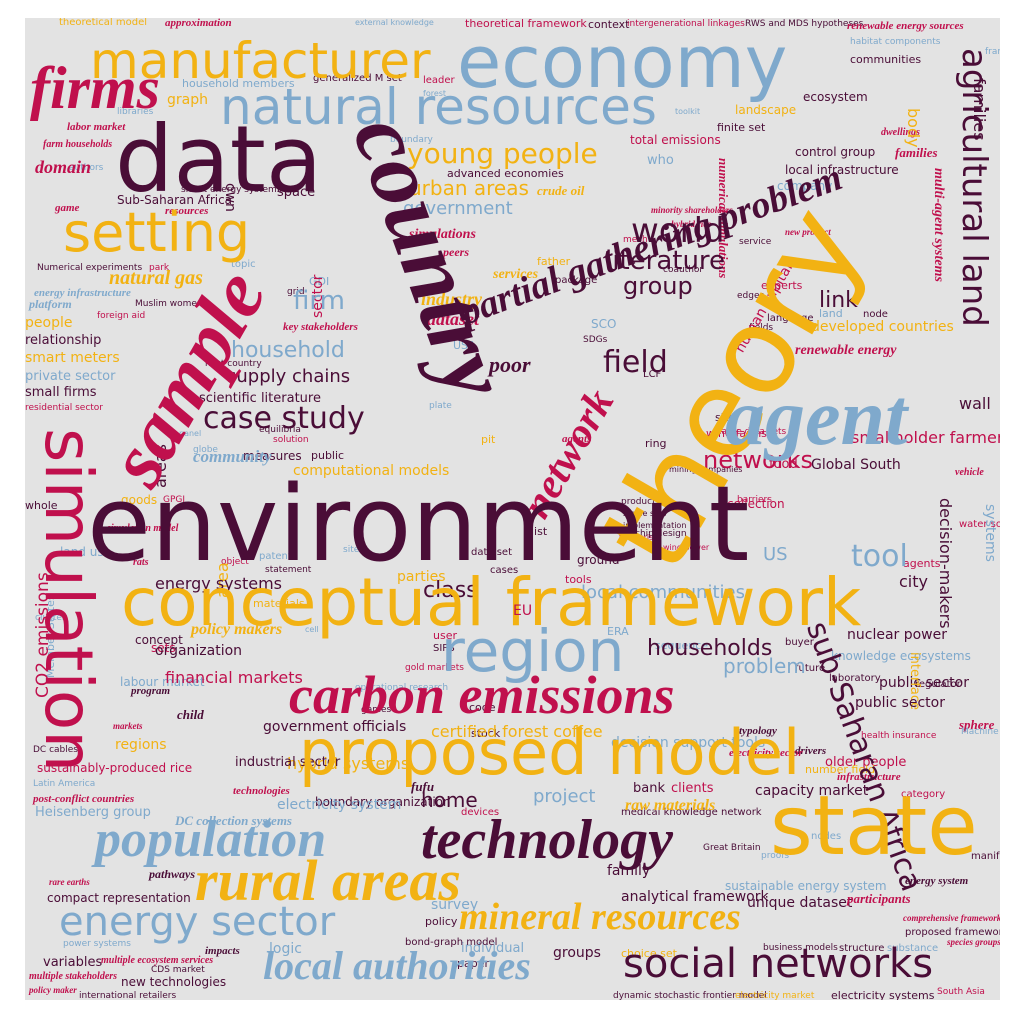  Describe the element at coordinates (665, 261) in the screenshot. I see `word-literature: literature` at that location.